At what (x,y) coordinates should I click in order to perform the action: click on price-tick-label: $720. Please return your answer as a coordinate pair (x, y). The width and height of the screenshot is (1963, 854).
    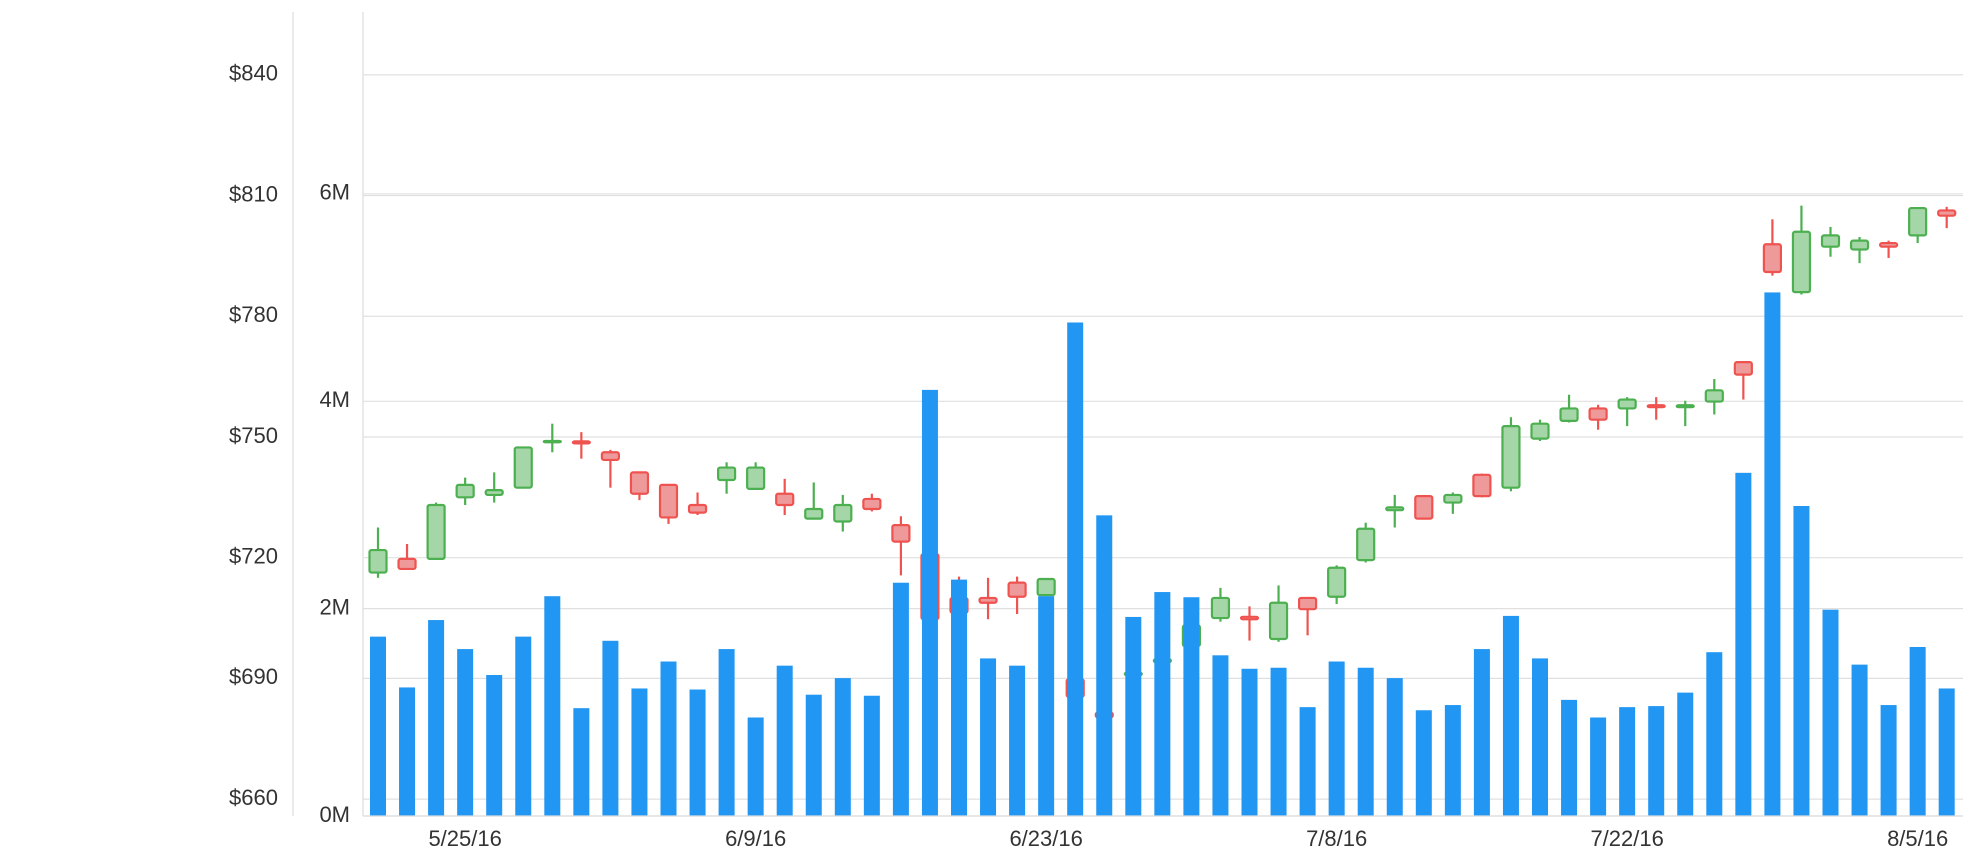
    Looking at the image, I should click on (253, 556).